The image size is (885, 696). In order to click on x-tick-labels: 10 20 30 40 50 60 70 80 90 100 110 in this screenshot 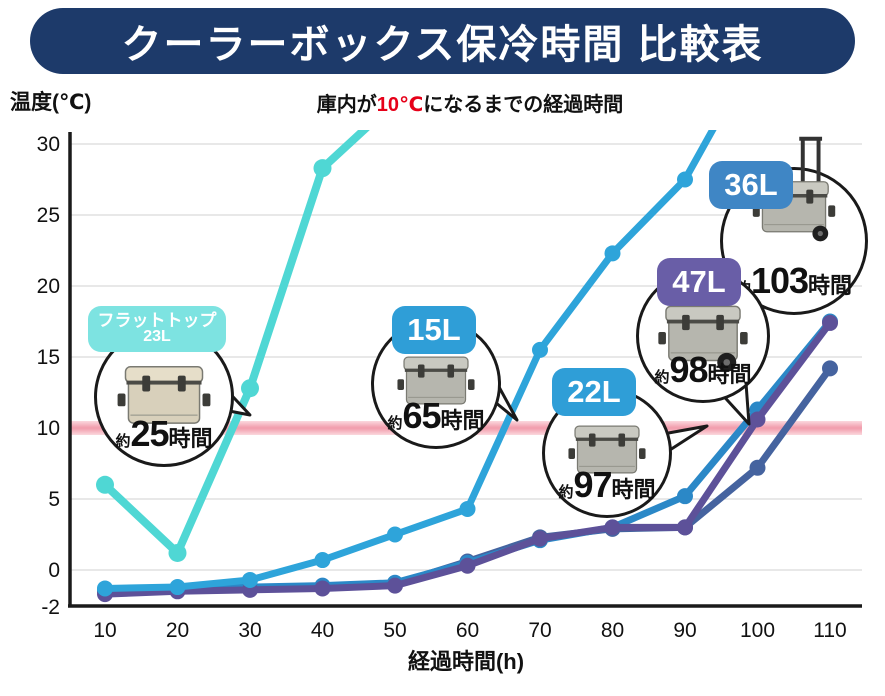, I will do `click(469, 630)`.